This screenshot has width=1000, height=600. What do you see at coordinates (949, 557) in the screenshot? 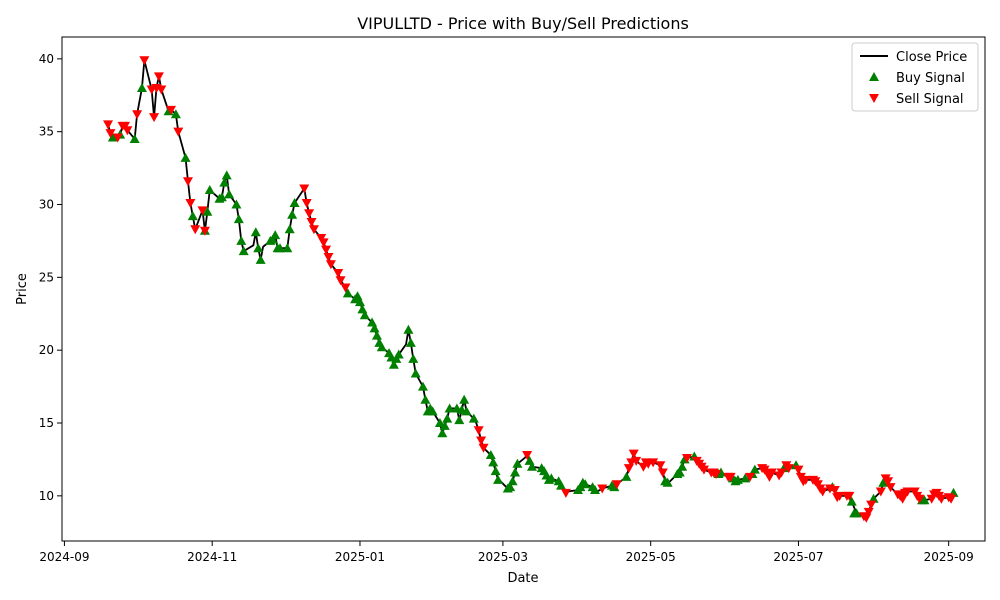
I see `x-tick-label: 2025-09` at bounding box center [949, 557].